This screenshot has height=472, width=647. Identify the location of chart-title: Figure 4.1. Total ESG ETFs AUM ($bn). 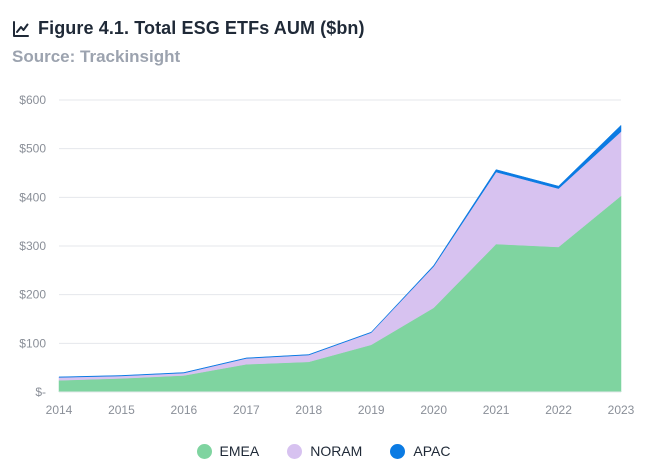
(201, 28).